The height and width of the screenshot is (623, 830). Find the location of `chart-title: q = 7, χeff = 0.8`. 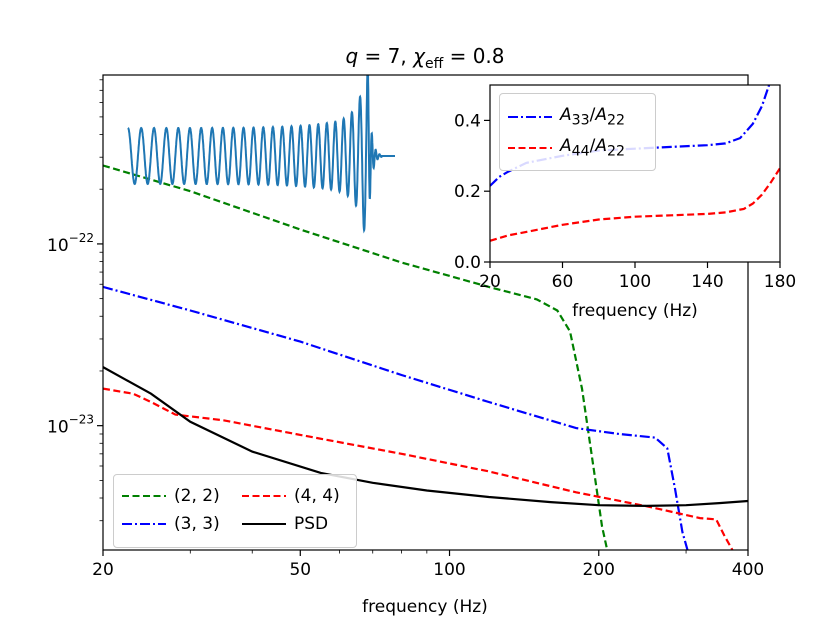

chart-title: q = 7, χeff = 0.8 is located at coordinates (424, 58).